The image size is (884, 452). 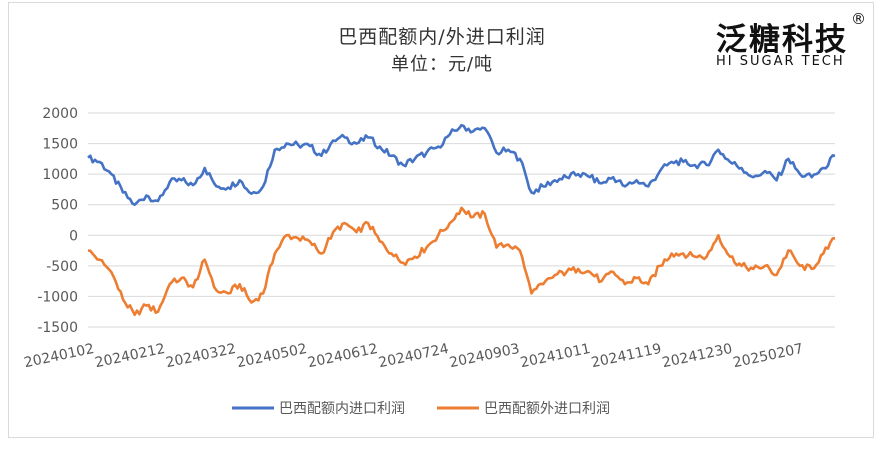 What do you see at coordinates (555, 356) in the screenshot?
I see `x-tick-label: 20241011` at bounding box center [555, 356].